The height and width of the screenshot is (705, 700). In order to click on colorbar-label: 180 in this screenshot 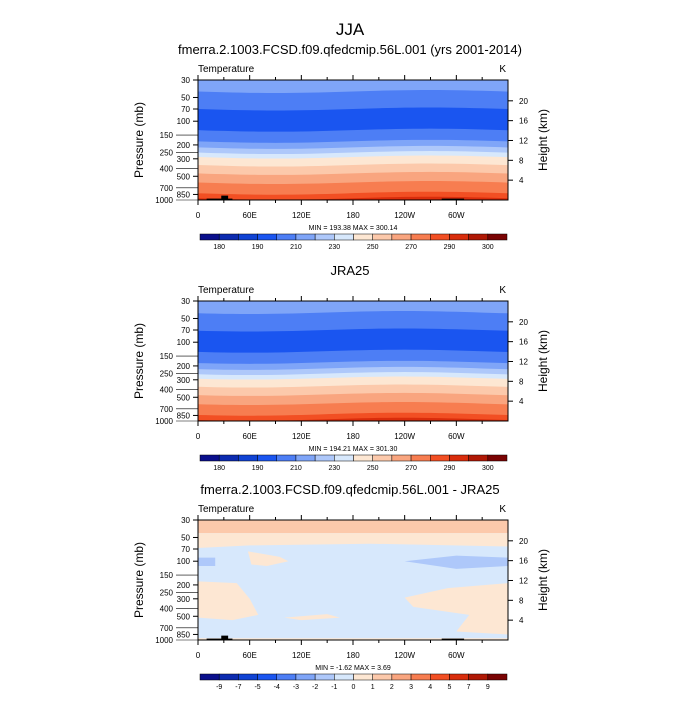, I will do `click(219, 468)`.